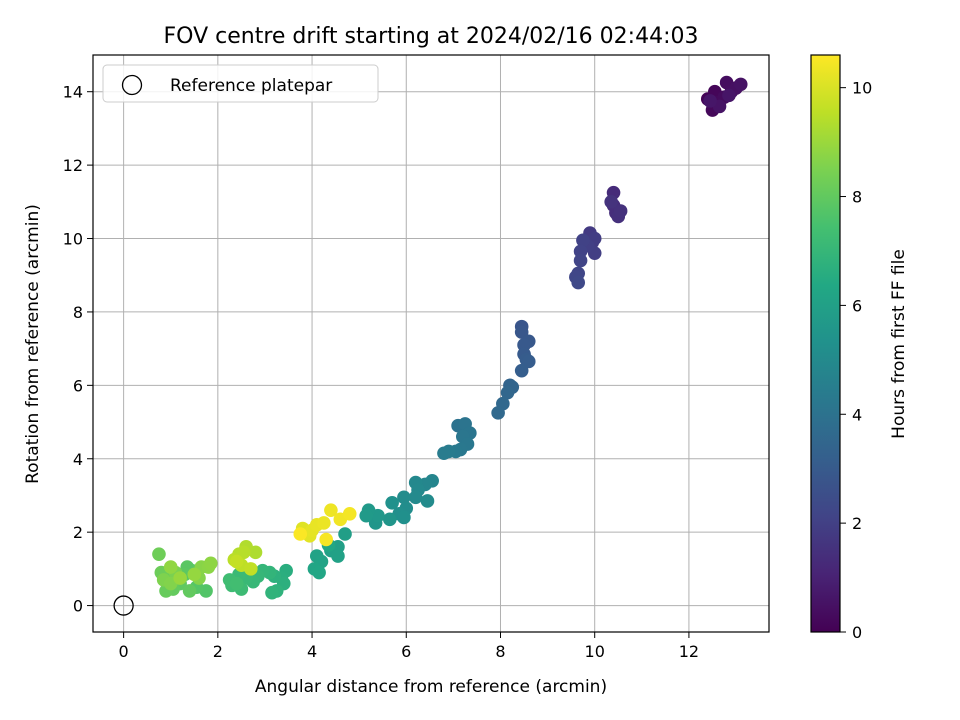  What do you see at coordinates (899, 344) in the screenshot?
I see `colorbar-label: Hours from first FF file` at bounding box center [899, 344].